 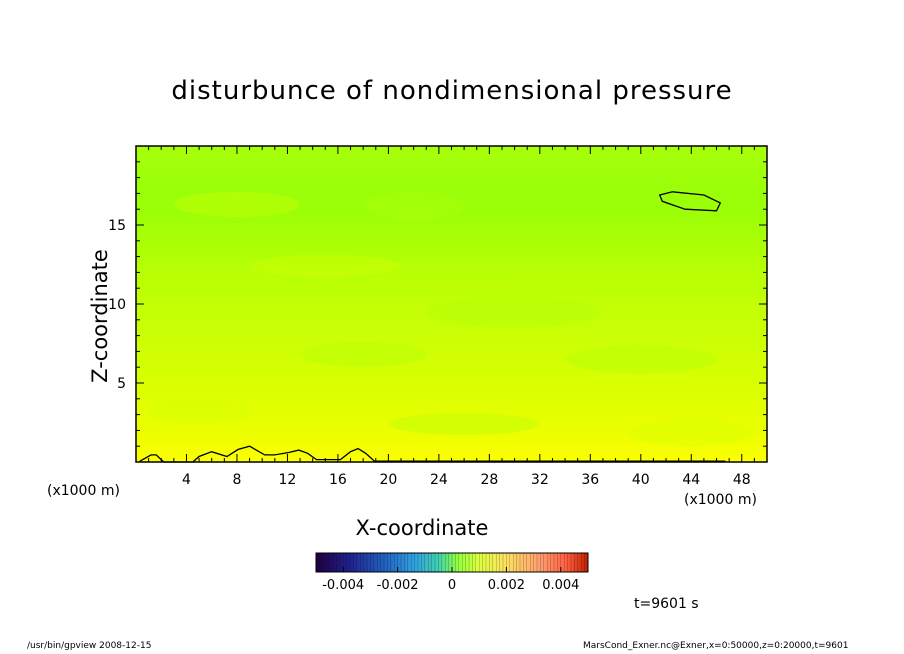 I want to click on y-tick-label: 10, so click(x=117, y=305).